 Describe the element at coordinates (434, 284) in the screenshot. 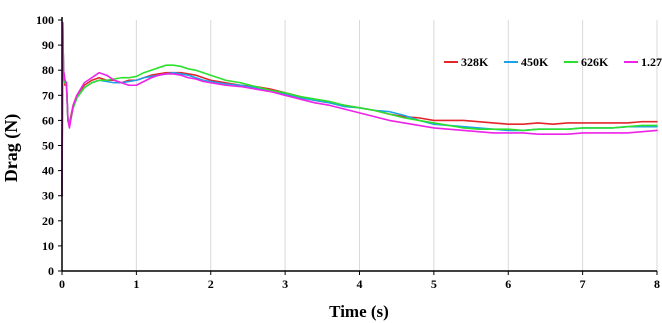

I see `x-tick-label: 5` at that location.